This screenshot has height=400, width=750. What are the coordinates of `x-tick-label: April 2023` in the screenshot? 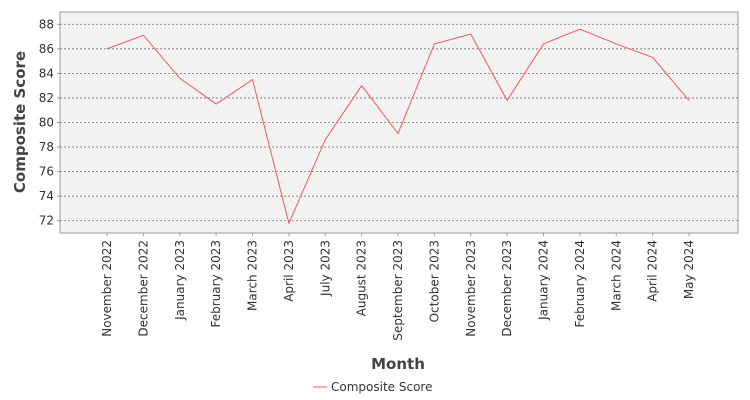 It's located at (289, 271).